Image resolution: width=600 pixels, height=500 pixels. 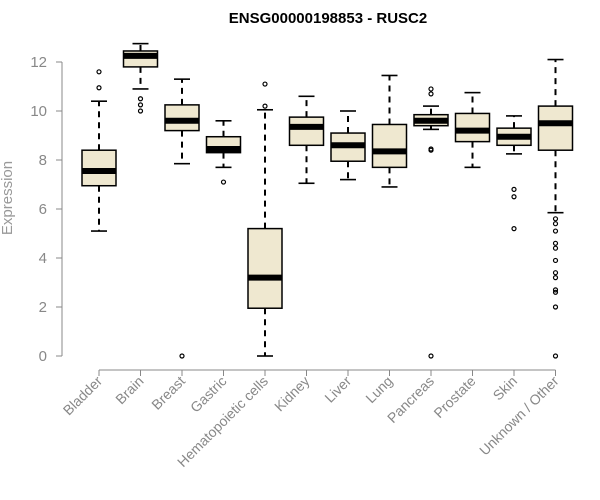 What do you see at coordinates (129, 390) in the screenshot?
I see `x-tick-label: Brain` at bounding box center [129, 390].